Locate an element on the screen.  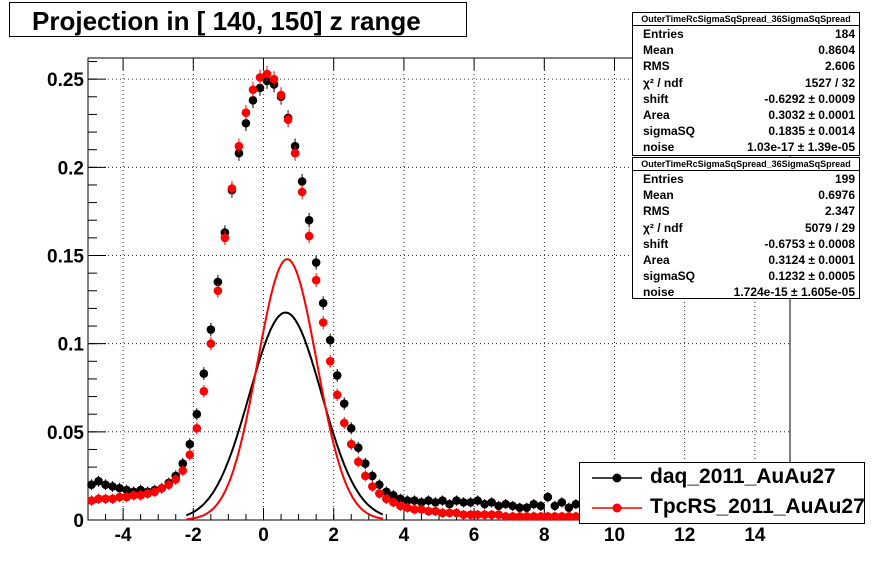
stats-key: noise is located at coordinates (659, 292).